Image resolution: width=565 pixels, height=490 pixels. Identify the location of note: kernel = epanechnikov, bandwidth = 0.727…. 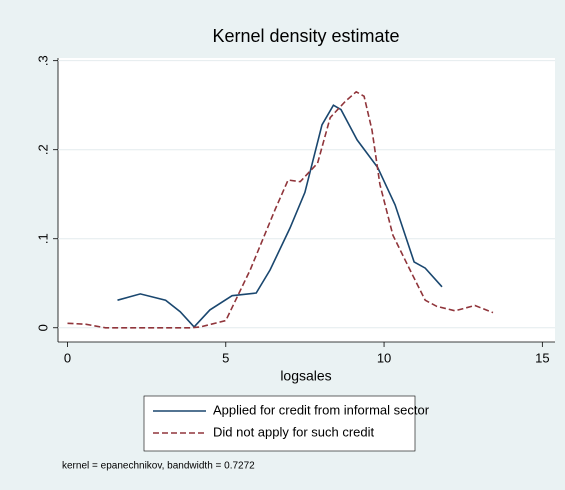
(158, 466).